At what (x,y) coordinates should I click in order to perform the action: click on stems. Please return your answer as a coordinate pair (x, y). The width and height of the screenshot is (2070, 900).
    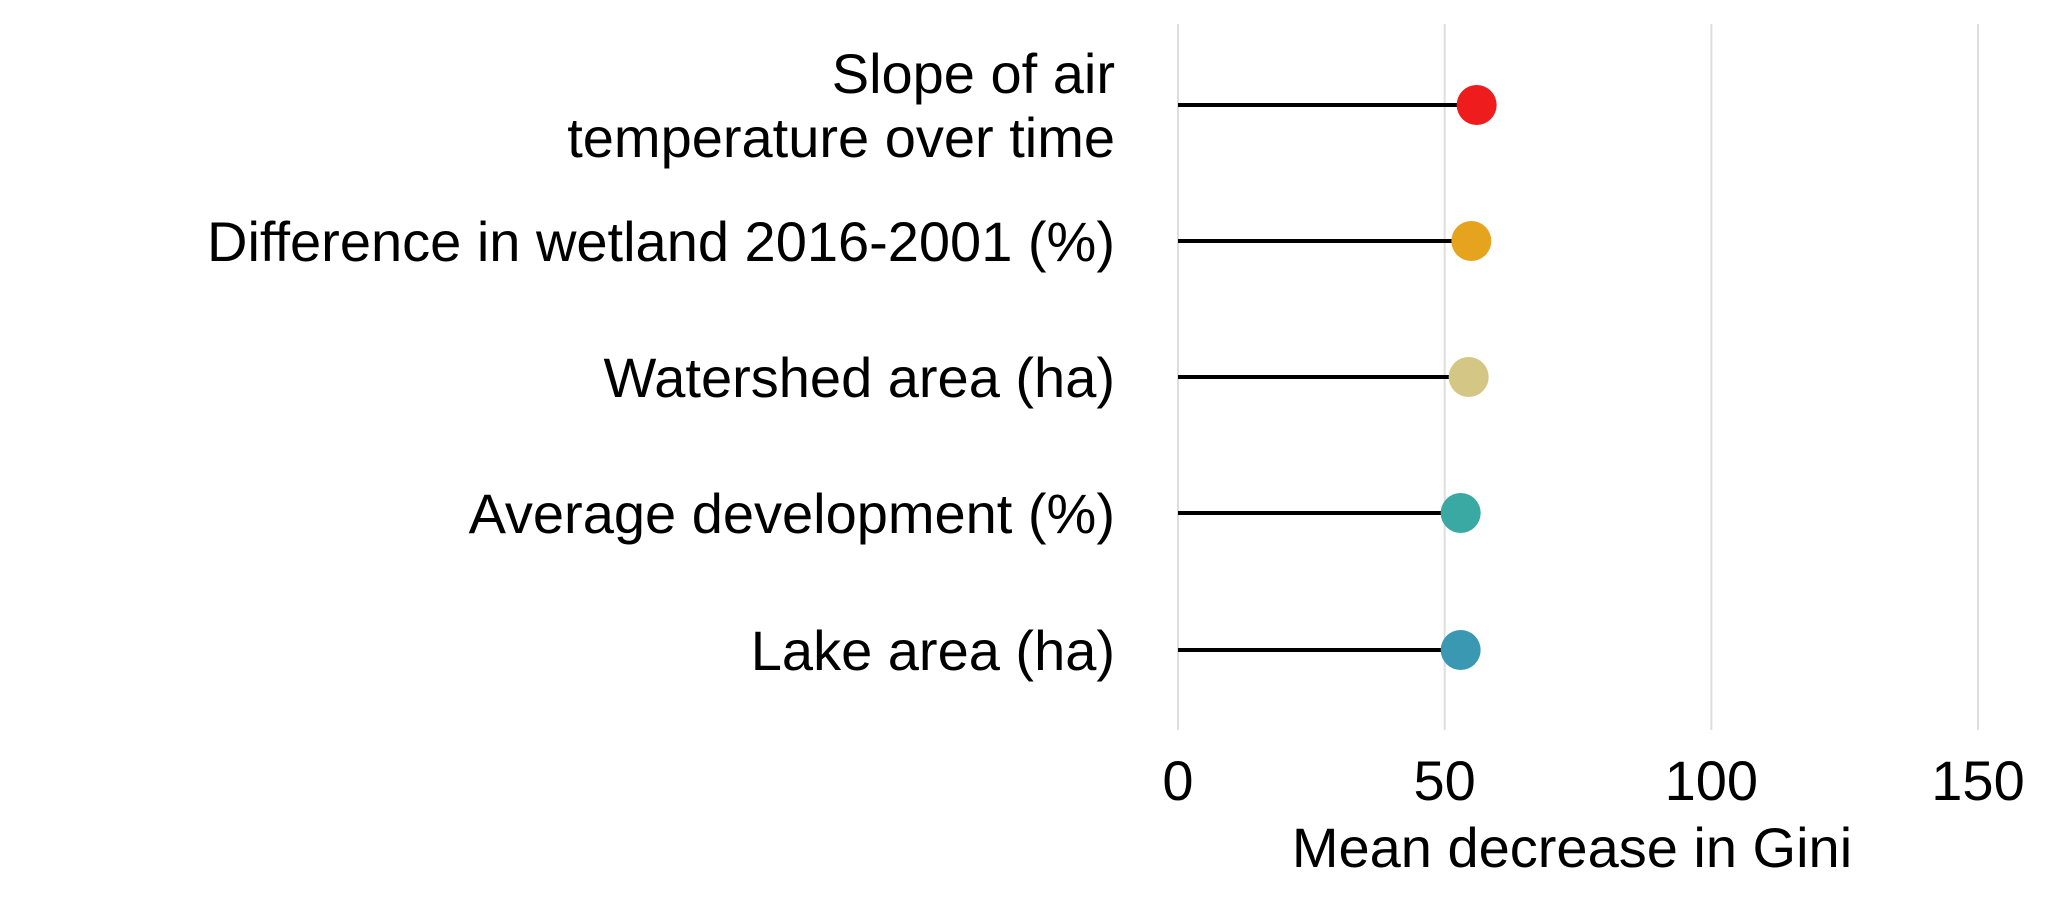
    Looking at the image, I should click on (1327, 377).